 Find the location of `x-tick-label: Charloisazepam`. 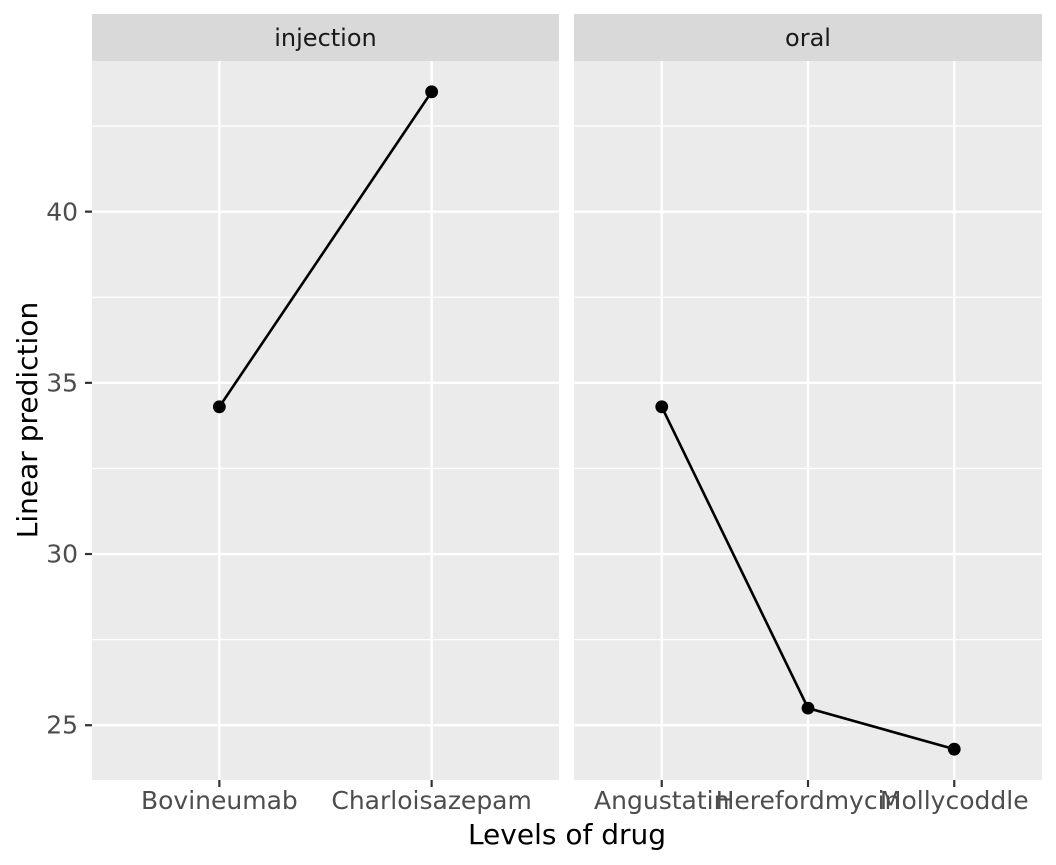

x-tick-label: Charloisazepam is located at coordinates (431, 800).